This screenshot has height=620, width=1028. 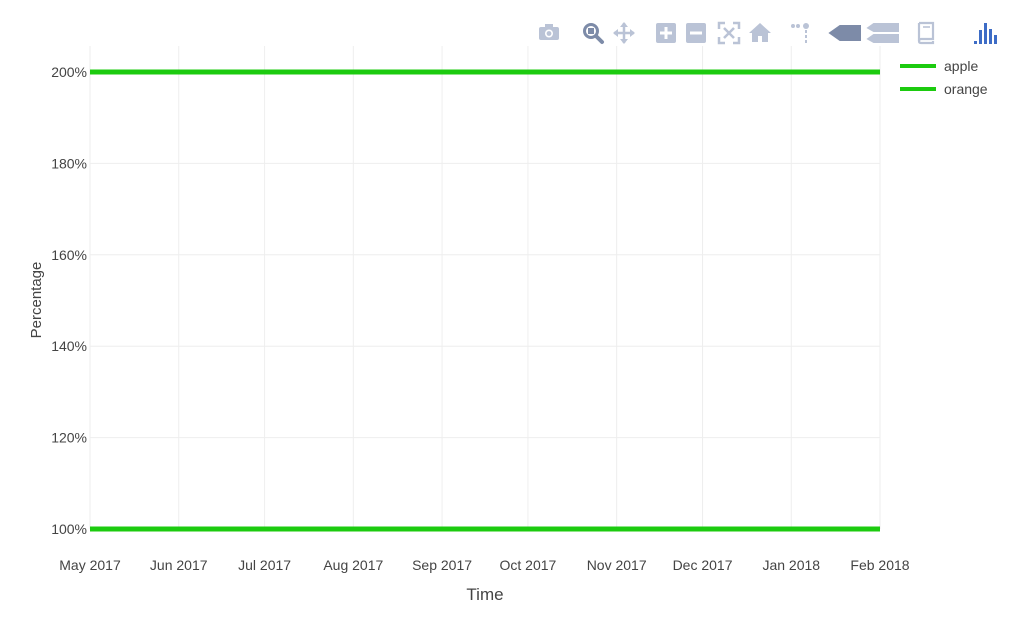 I want to click on y-axis-ticks: 100% 120% 140% 160% 180% 200%, so click(x=69, y=300).